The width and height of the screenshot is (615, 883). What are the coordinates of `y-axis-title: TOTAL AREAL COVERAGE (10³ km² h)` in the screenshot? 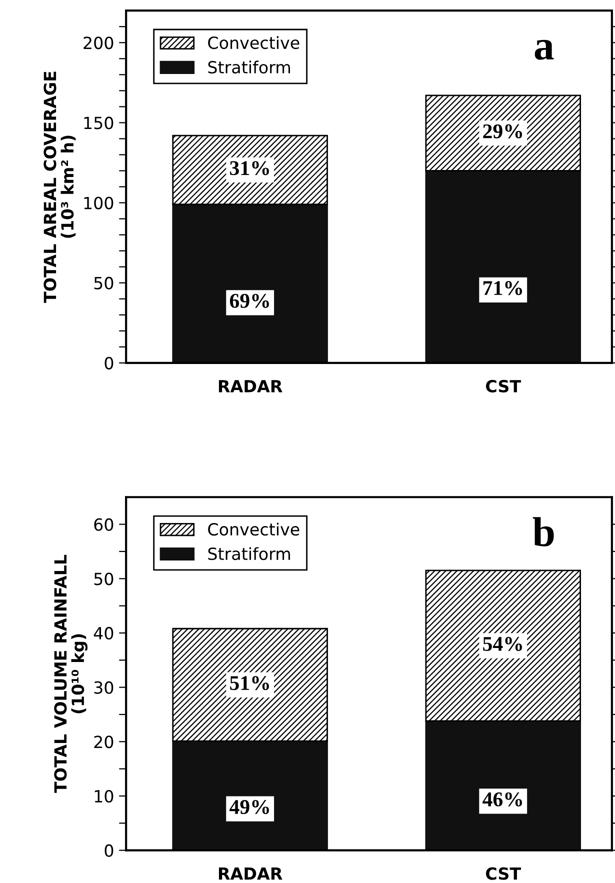 It's located at (60, 187).